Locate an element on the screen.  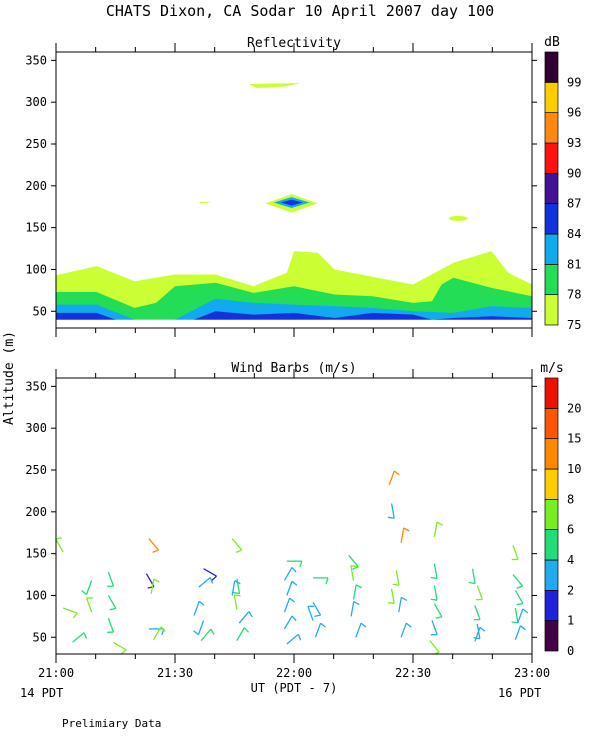
colorbar-label: 1 is located at coordinates (570, 621).